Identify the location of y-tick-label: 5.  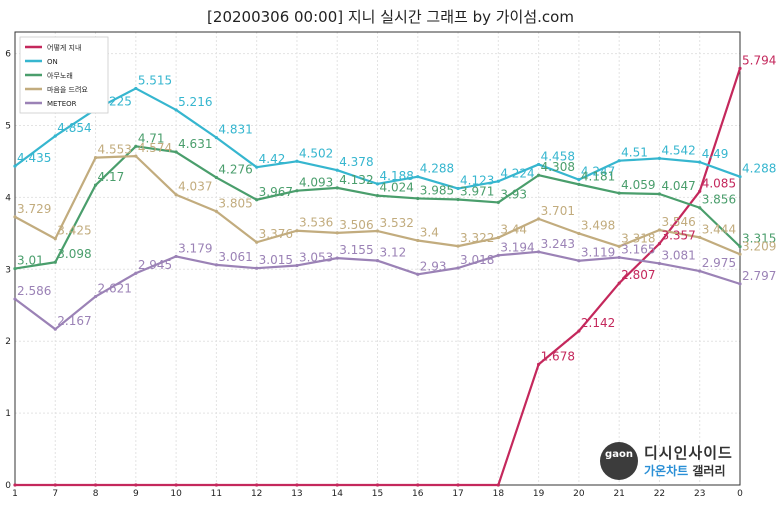
(8, 126).